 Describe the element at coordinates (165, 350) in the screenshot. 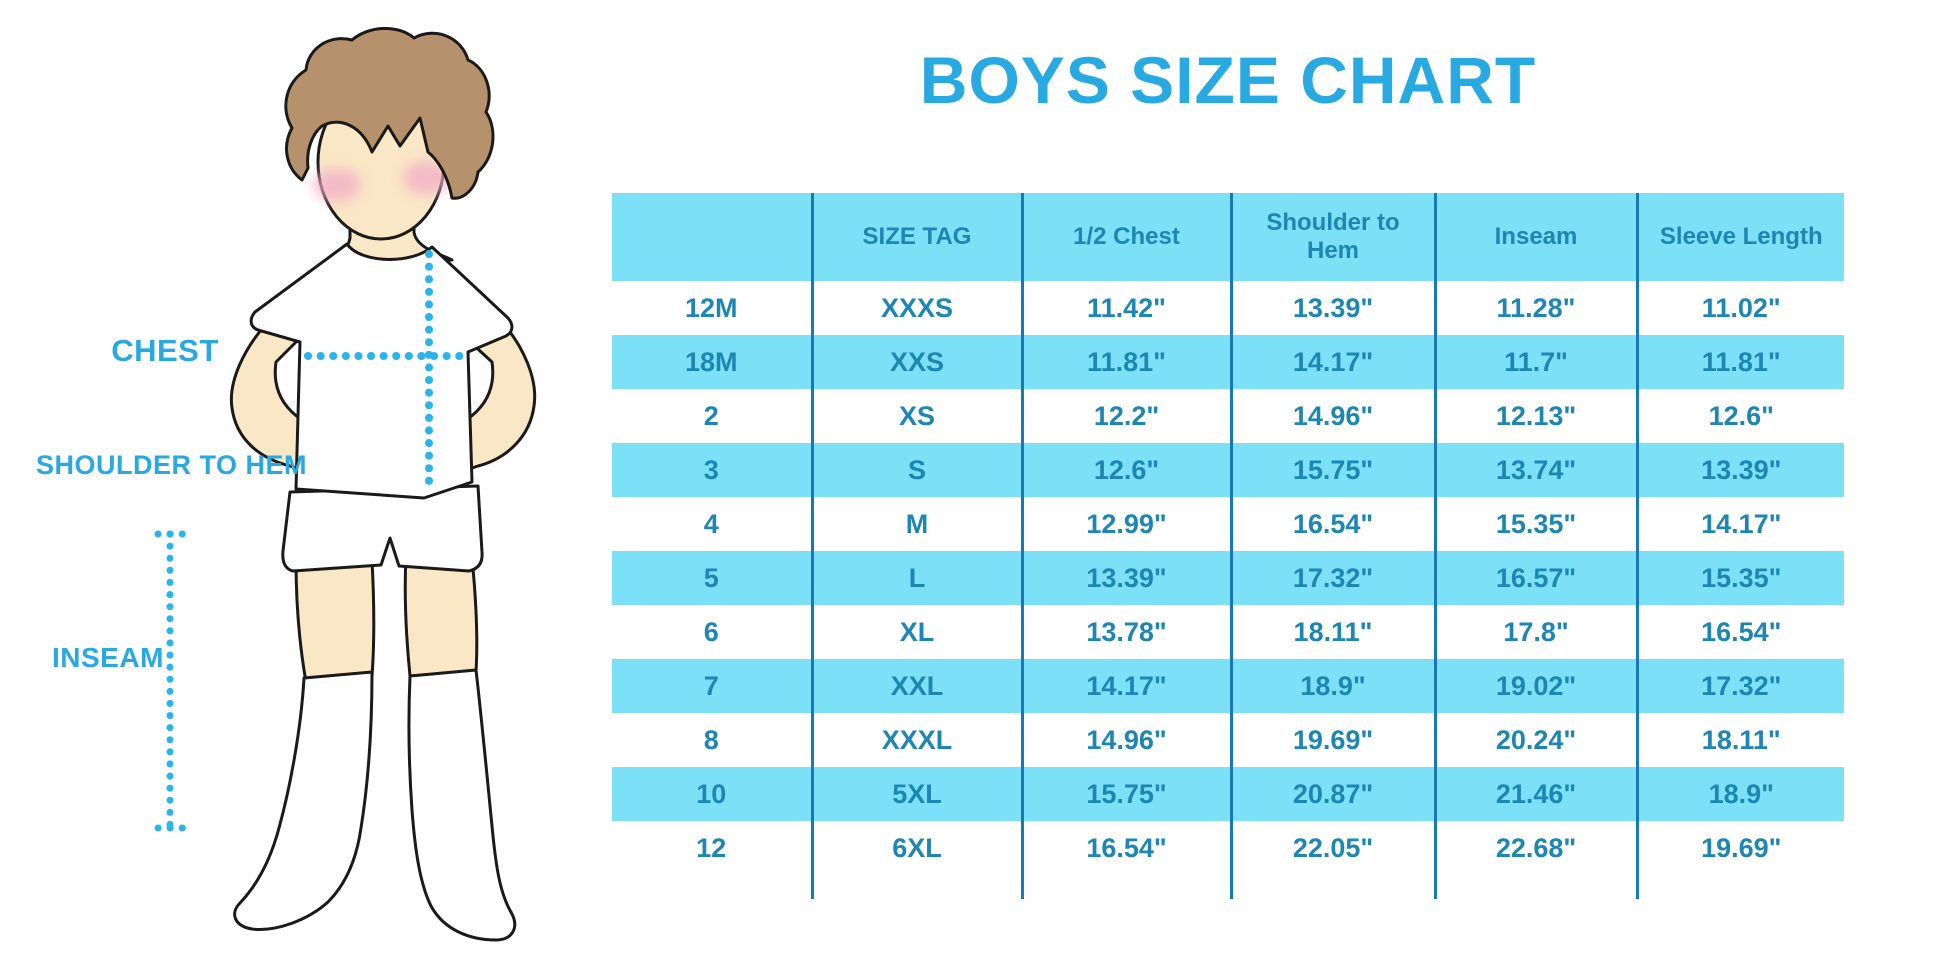

I see `chest-label: CHEST` at that location.